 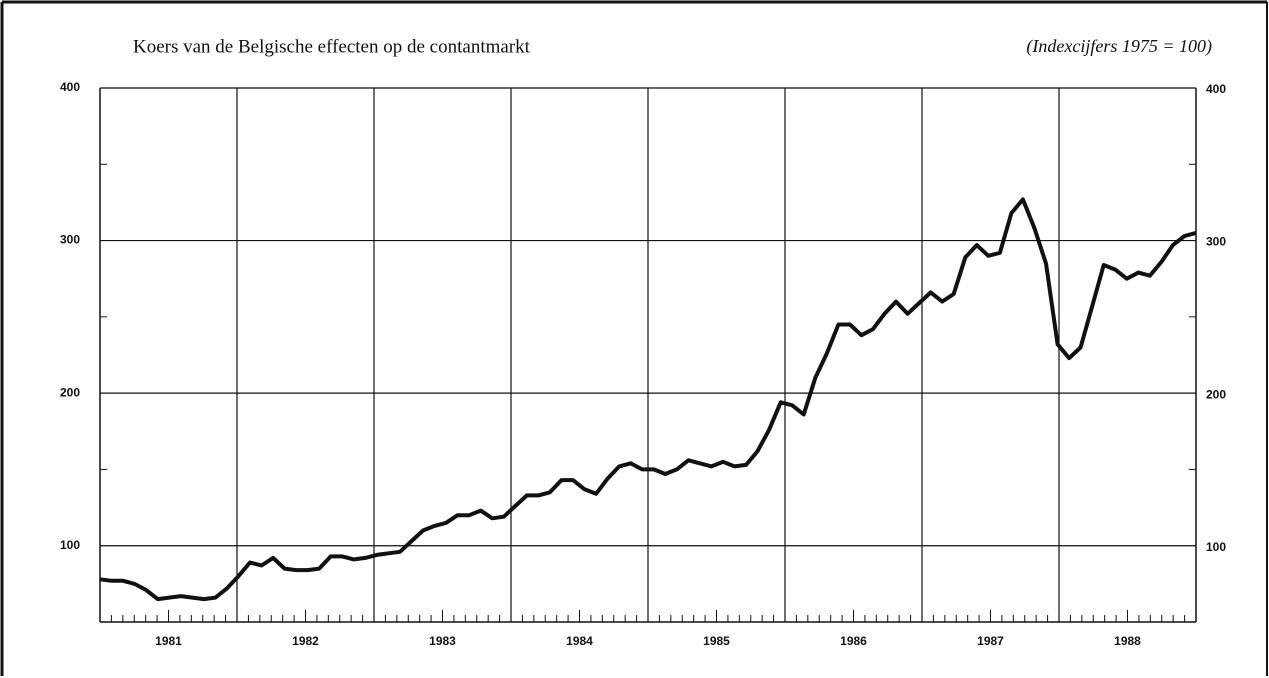 What do you see at coordinates (1216, 394) in the screenshot?
I see `y-tick-label-right: 200` at bounding box center [1216, 394].